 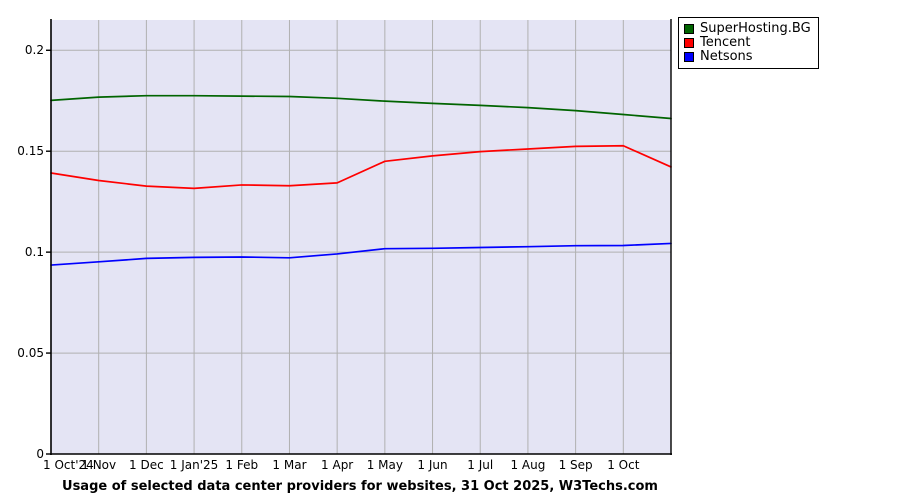 I want to click on y-axis-tick-label: 0.1, so click(x=34, y=252).